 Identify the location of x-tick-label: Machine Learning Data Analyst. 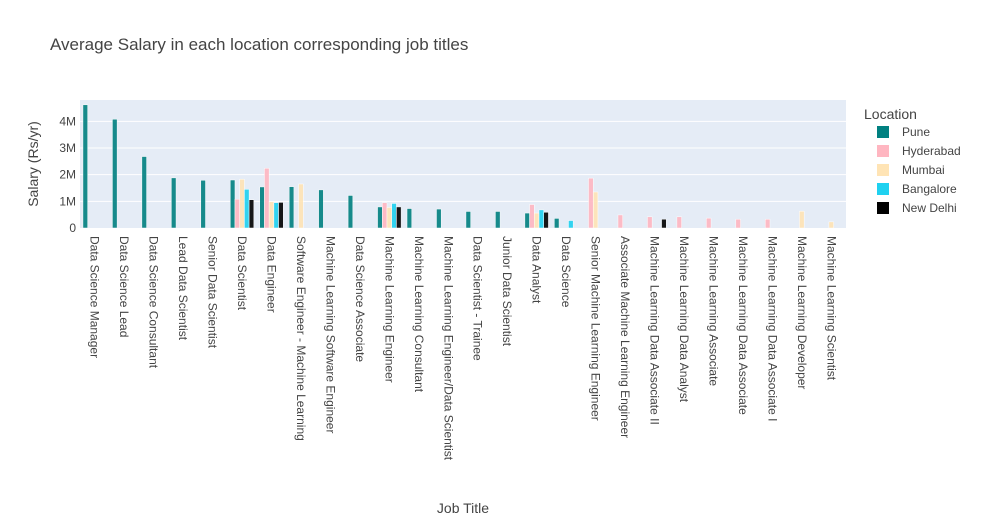
(684, 319).